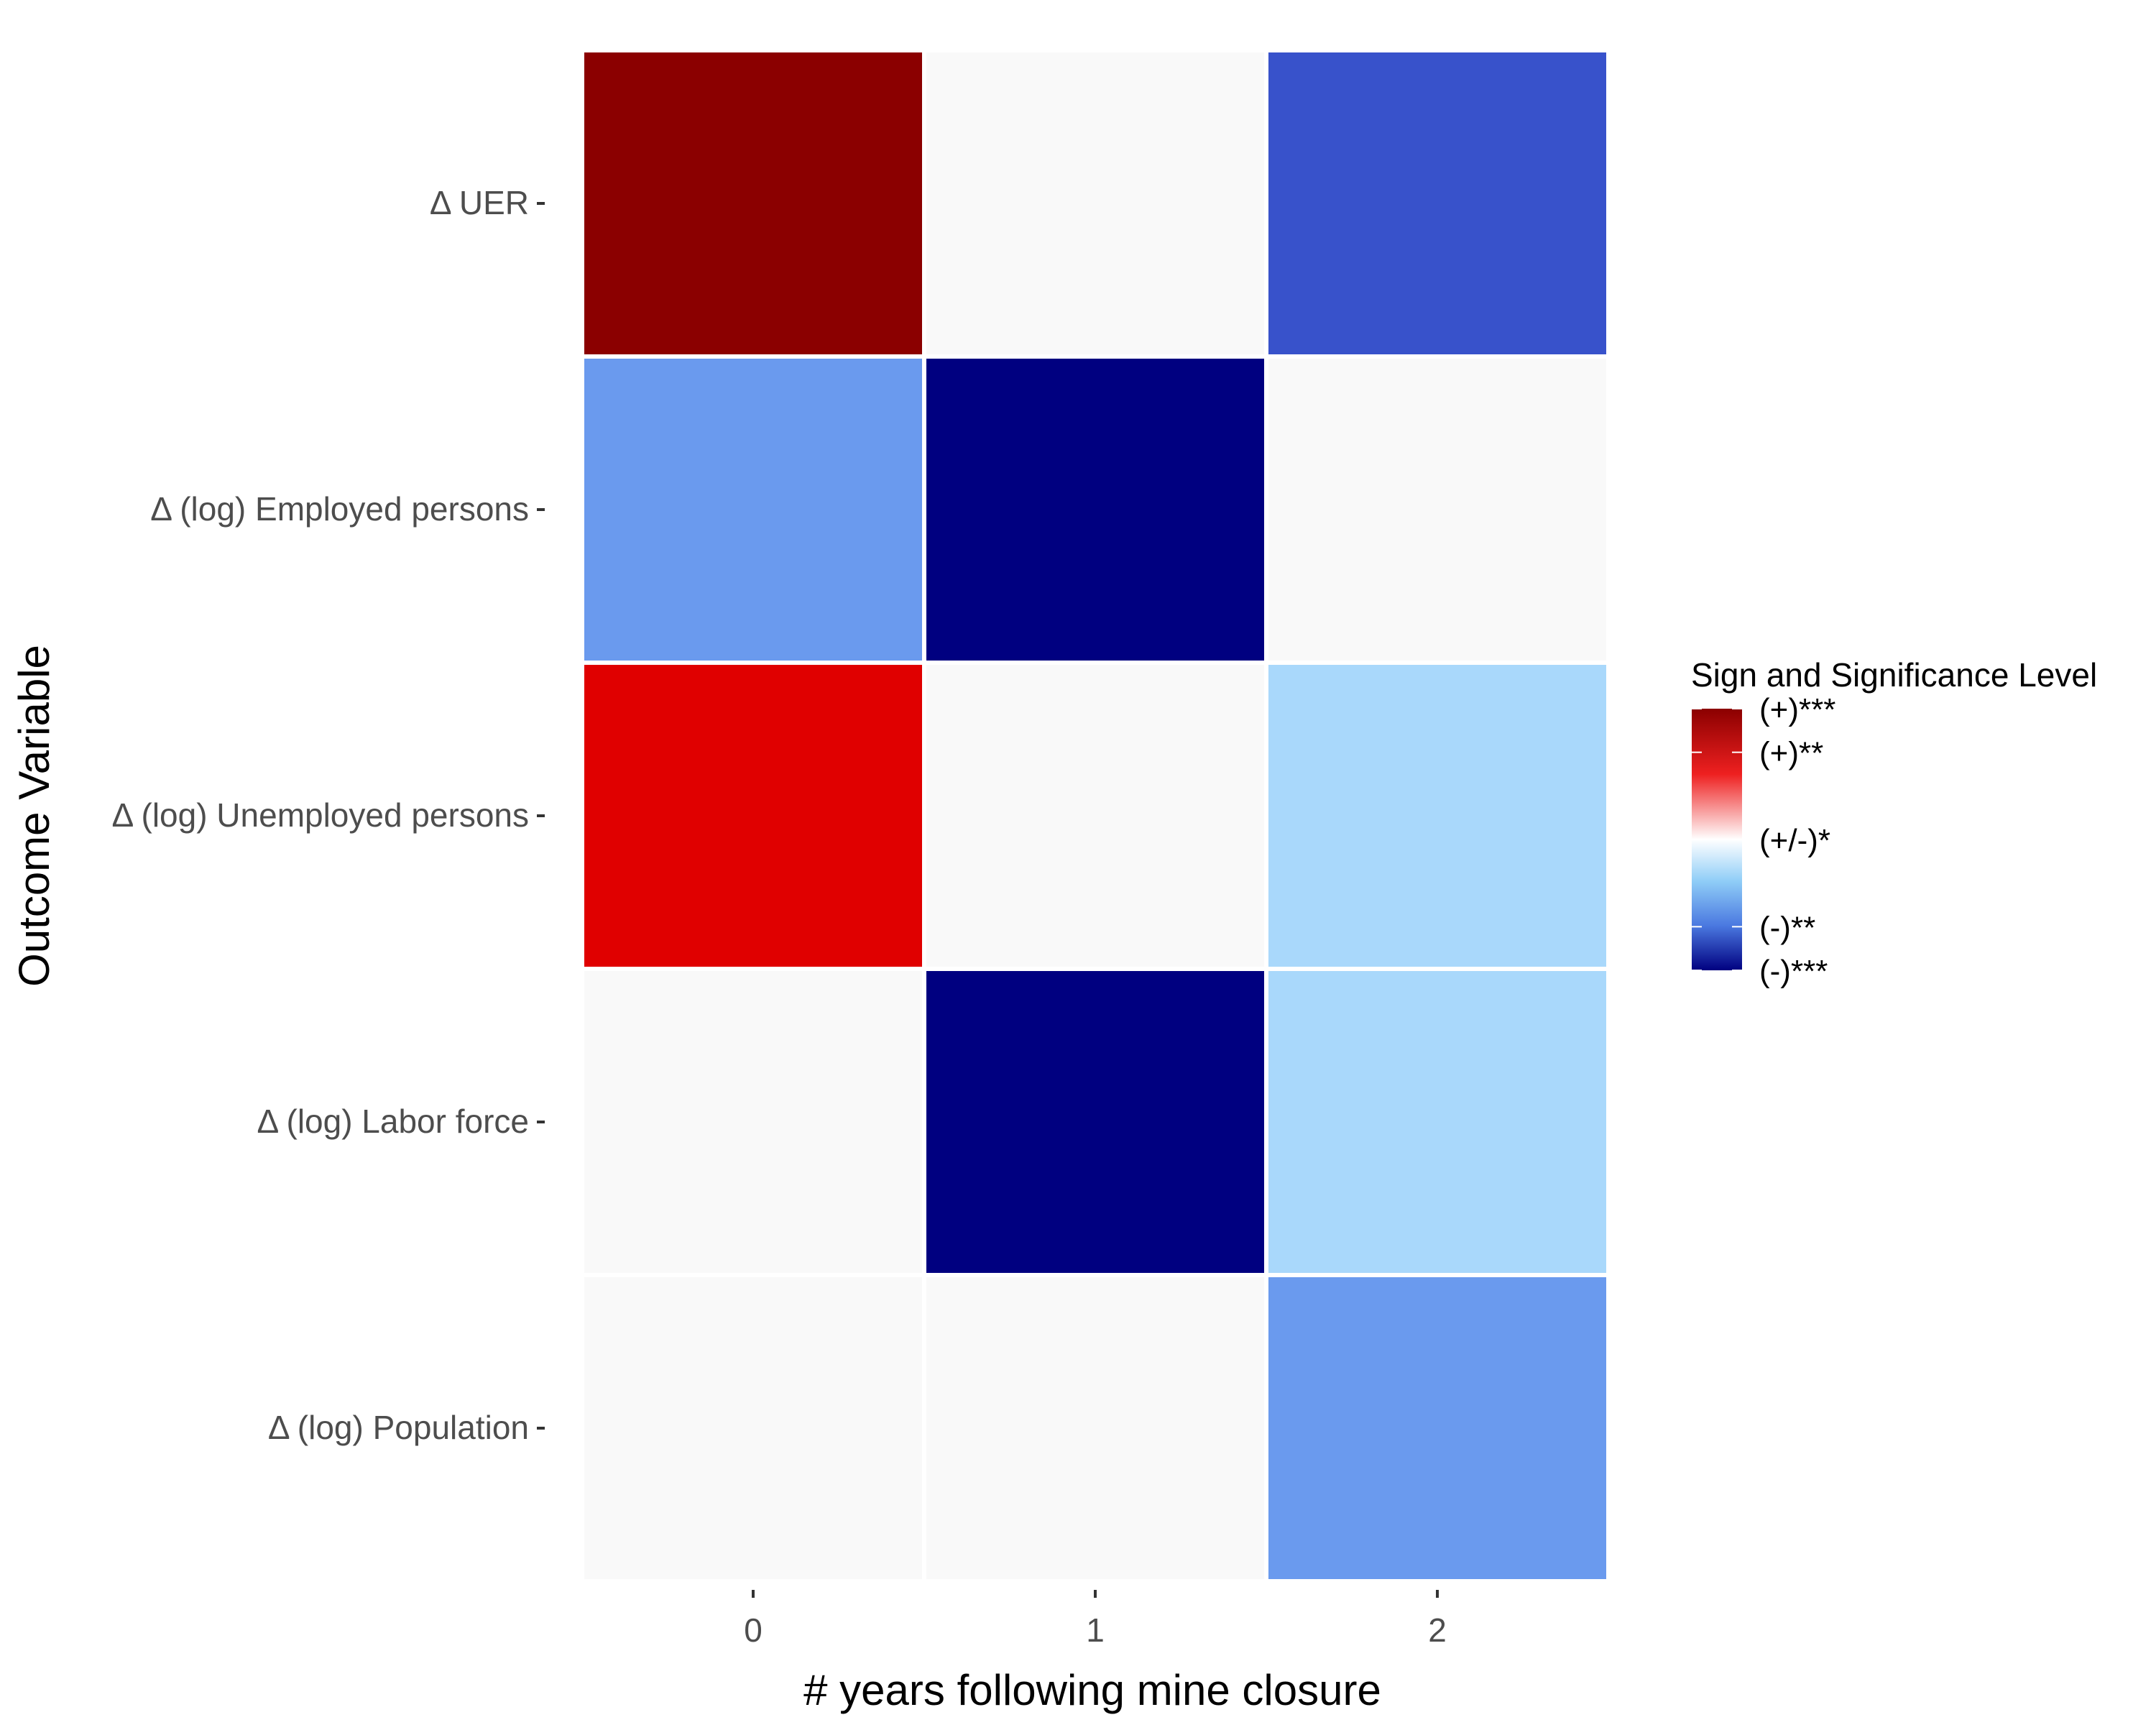  I want to click on y-axis-title: Outcome Variable, so click(34, 816).